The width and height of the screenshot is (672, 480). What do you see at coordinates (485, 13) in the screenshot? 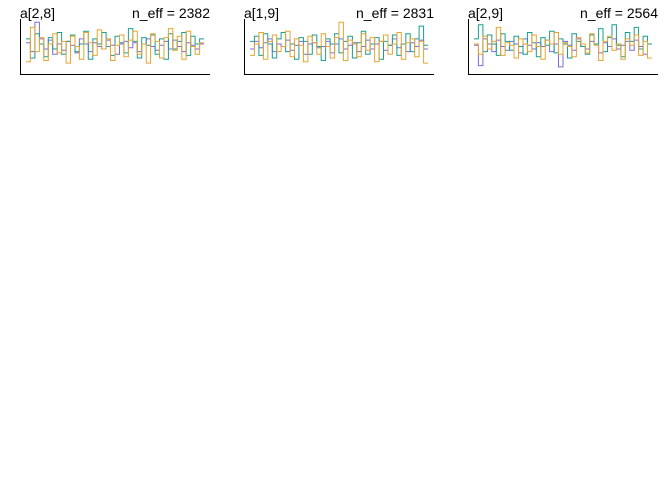
I see `panel-title: a[2,9]` at bounding box center [485, 13].